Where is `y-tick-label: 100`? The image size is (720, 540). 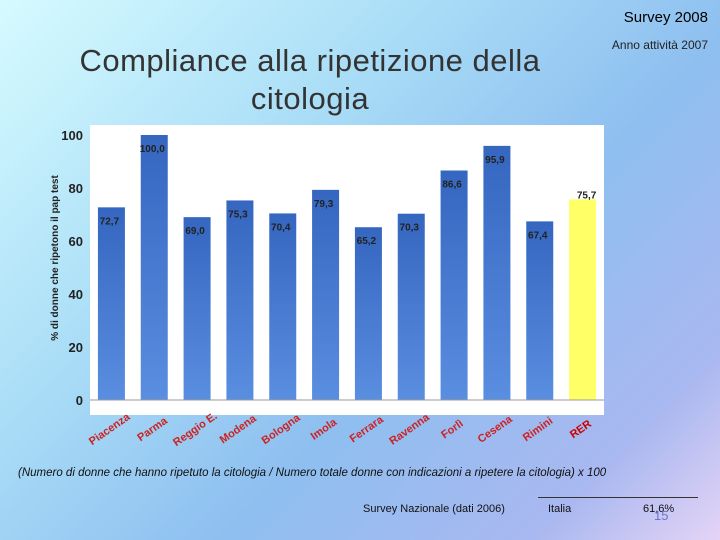 y-tick-label: 100 is located at coordinates (72, 135).